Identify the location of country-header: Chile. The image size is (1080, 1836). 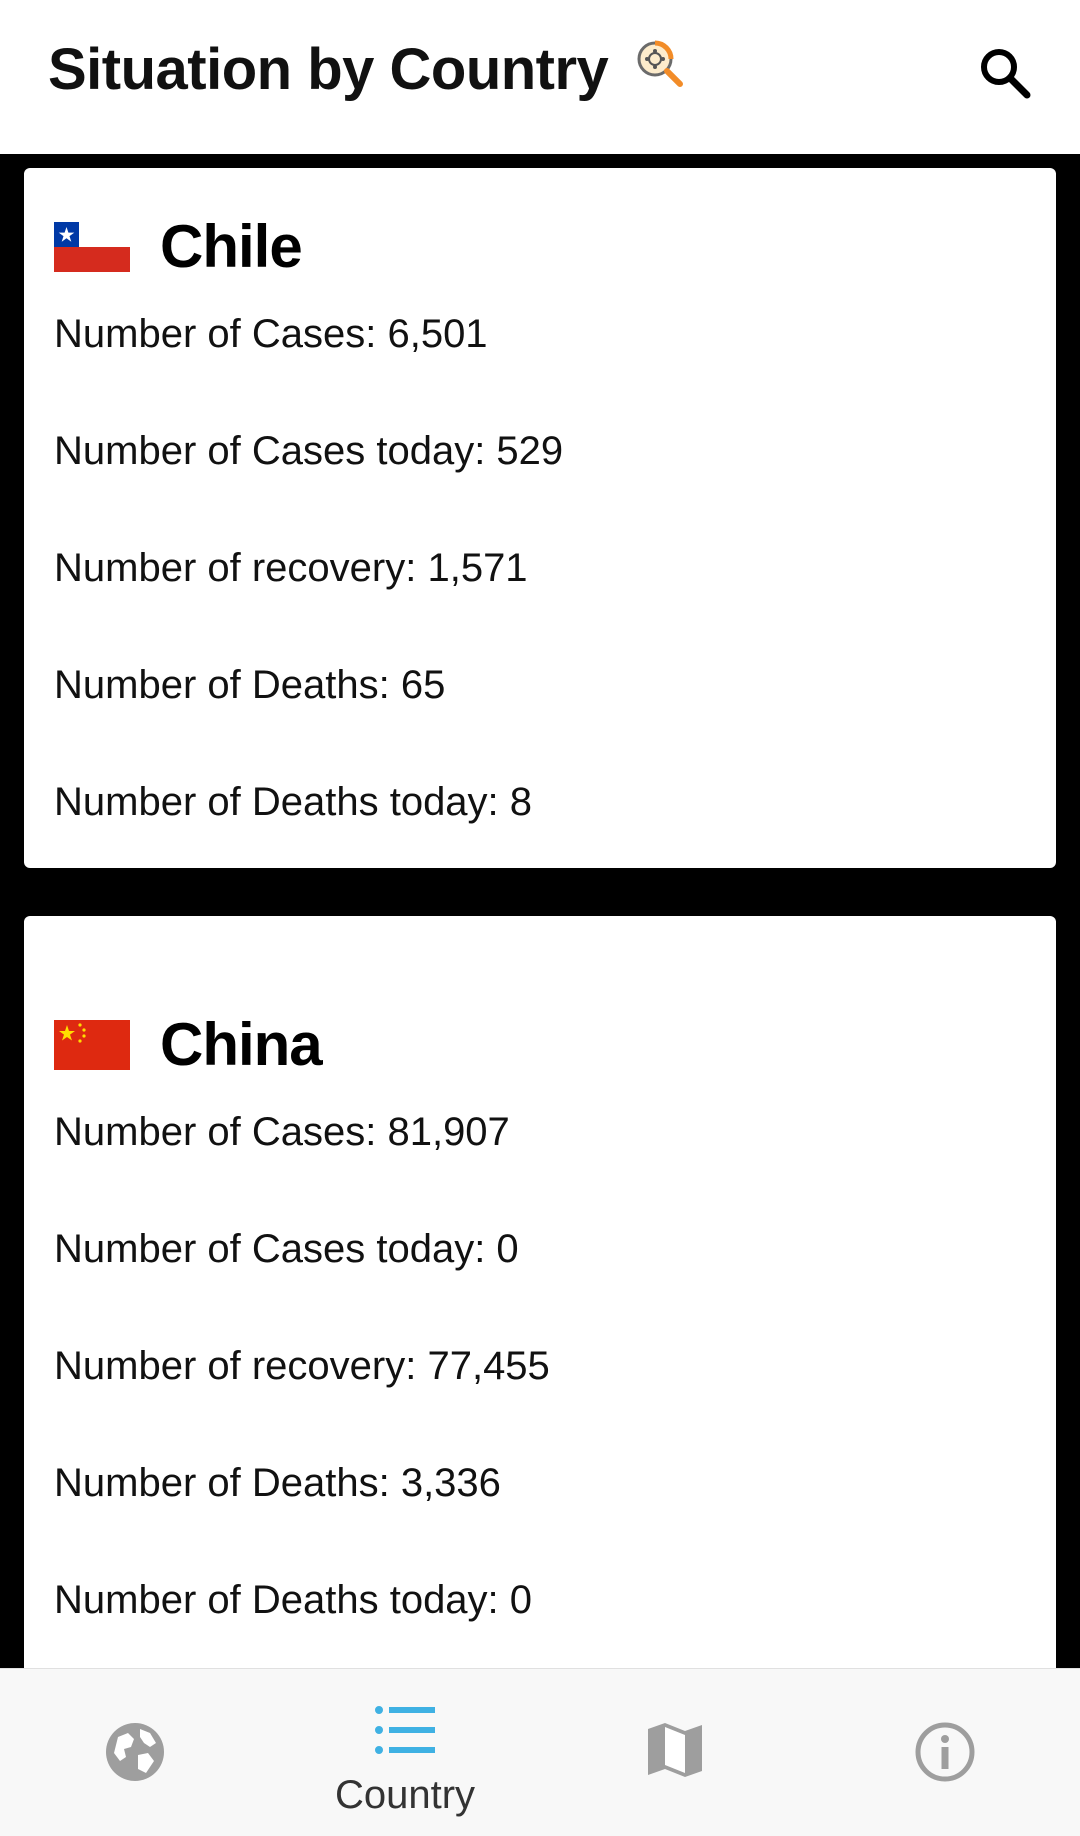
(178, 246).